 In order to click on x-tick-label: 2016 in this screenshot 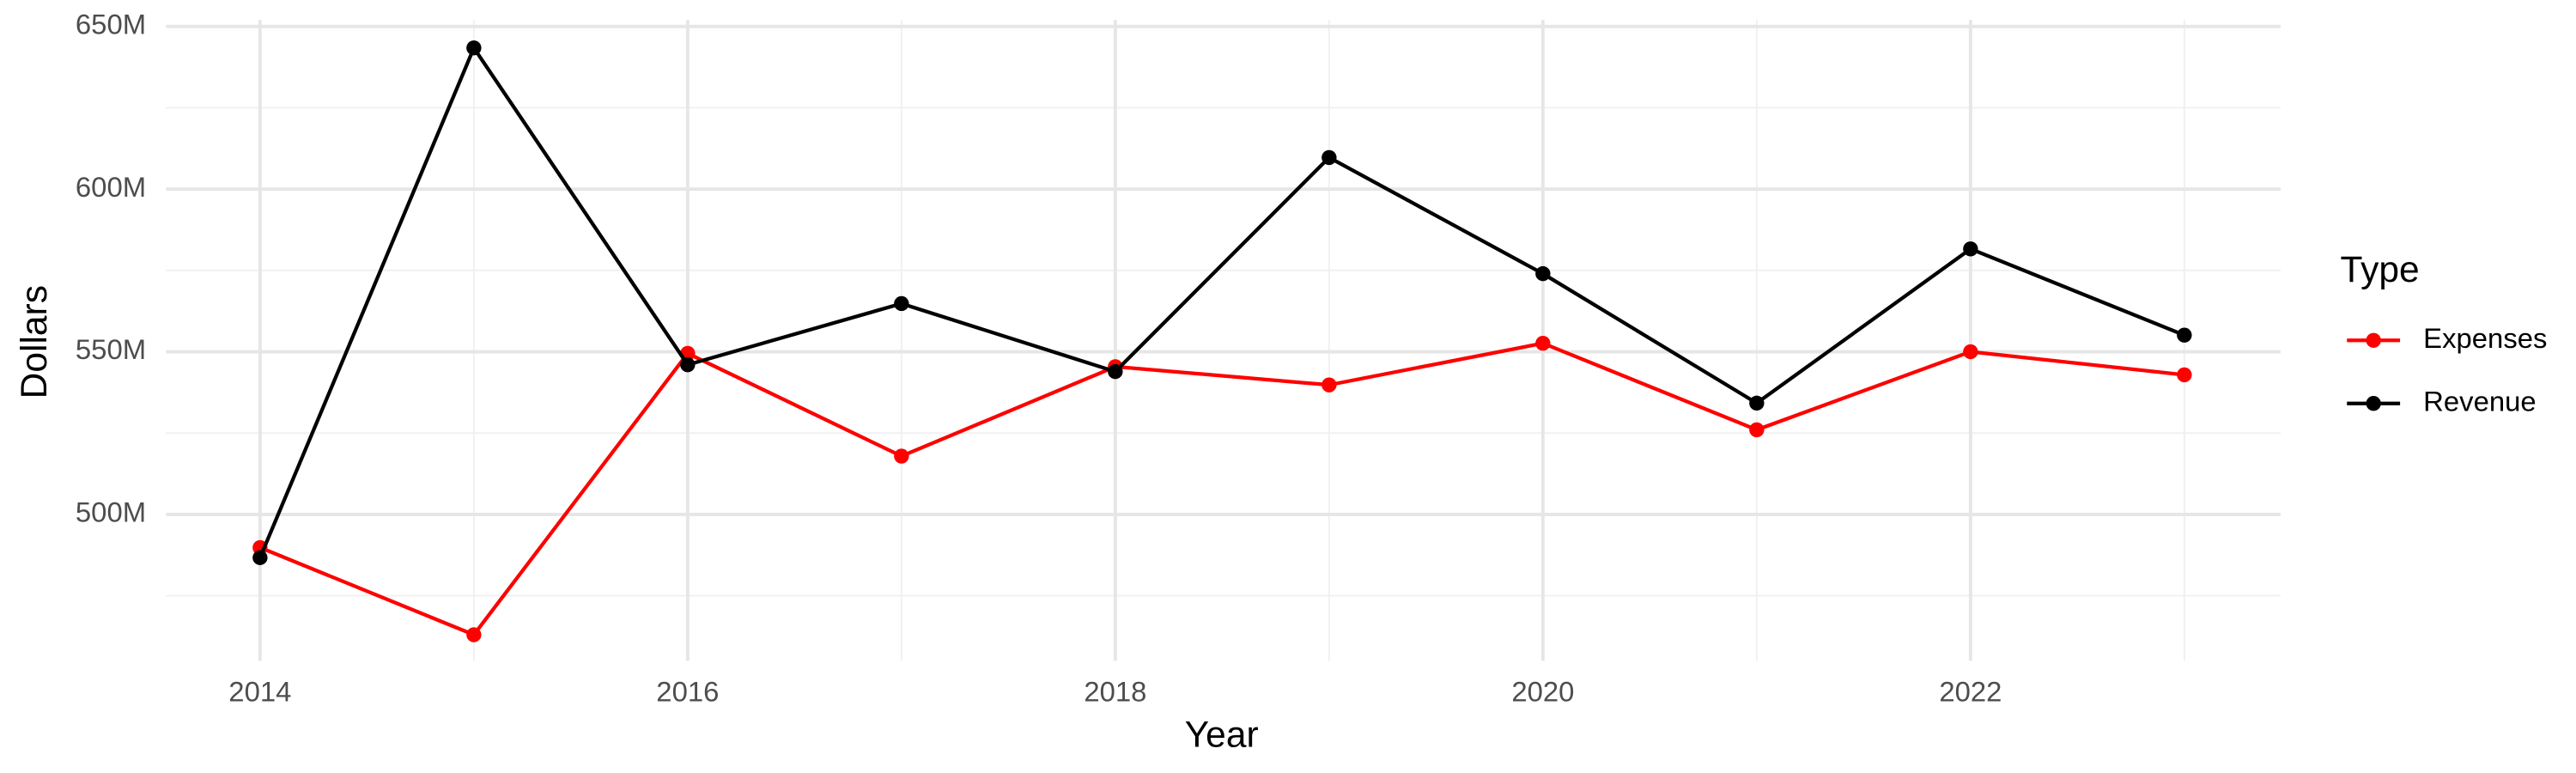, I will do `click(687, 692)`.